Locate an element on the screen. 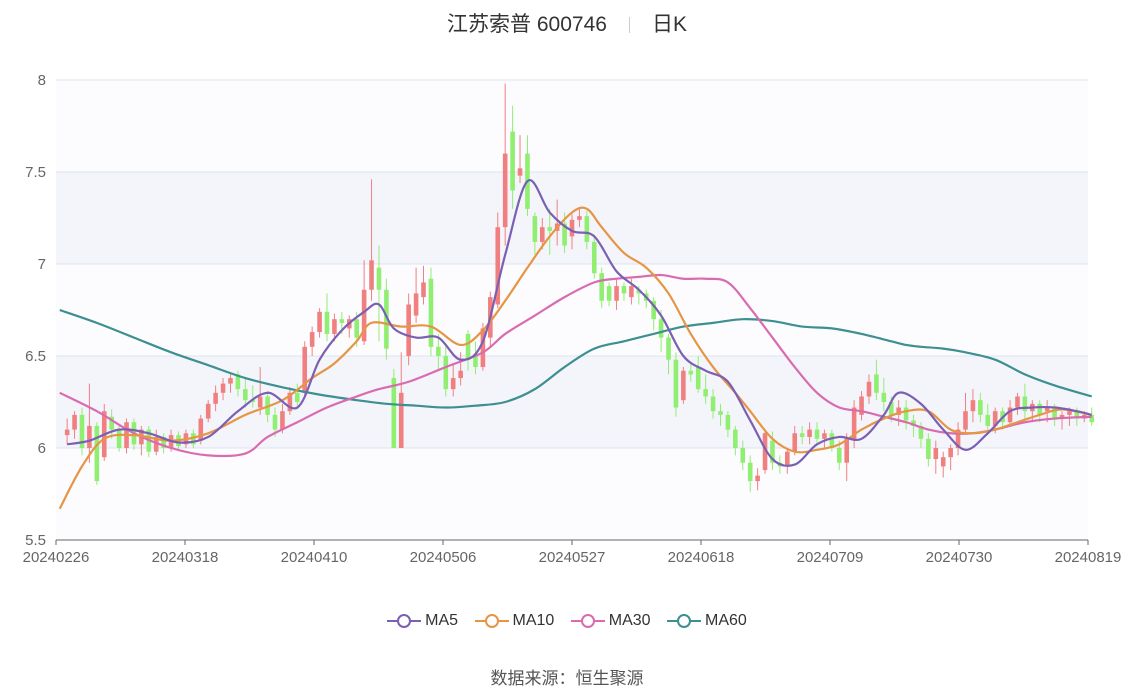 This screenshot has width=1134, height=689. legend-ma5-icon is located at coordinates (404, 620).